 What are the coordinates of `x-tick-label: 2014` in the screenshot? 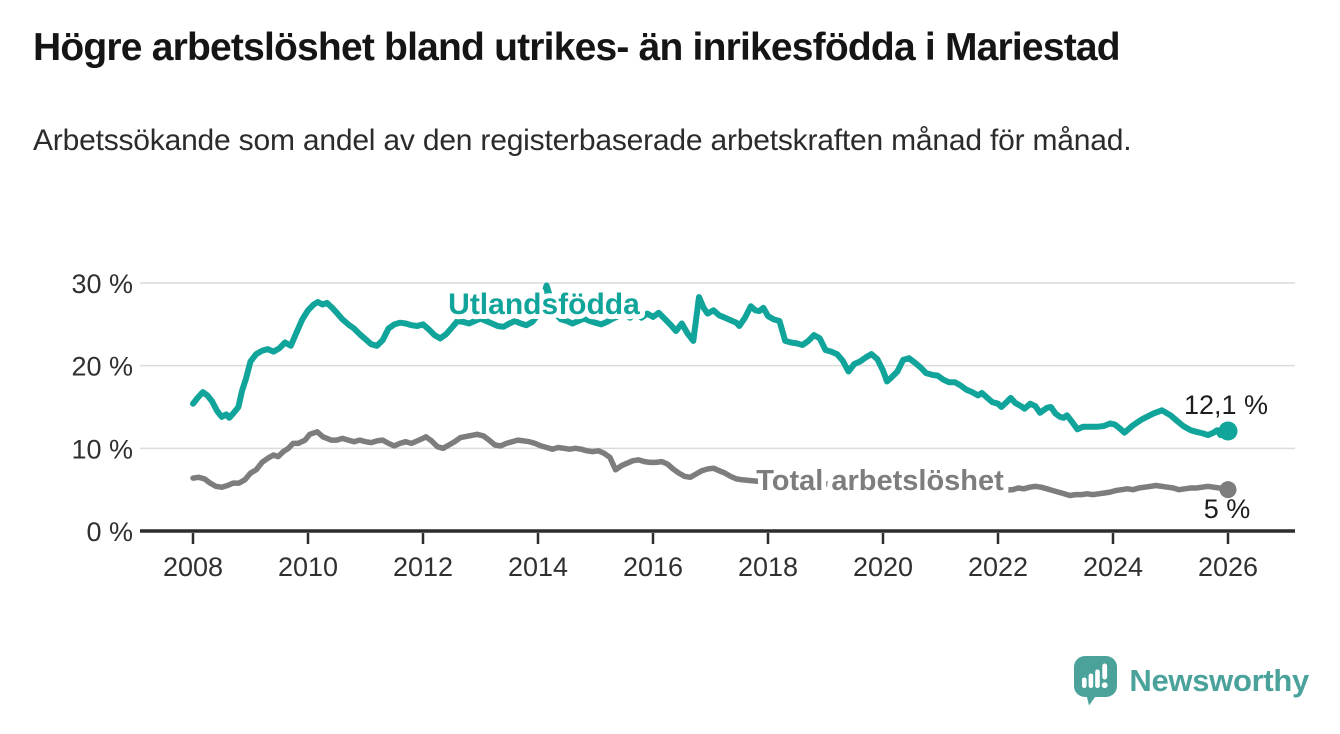 It's located at (538, 567).